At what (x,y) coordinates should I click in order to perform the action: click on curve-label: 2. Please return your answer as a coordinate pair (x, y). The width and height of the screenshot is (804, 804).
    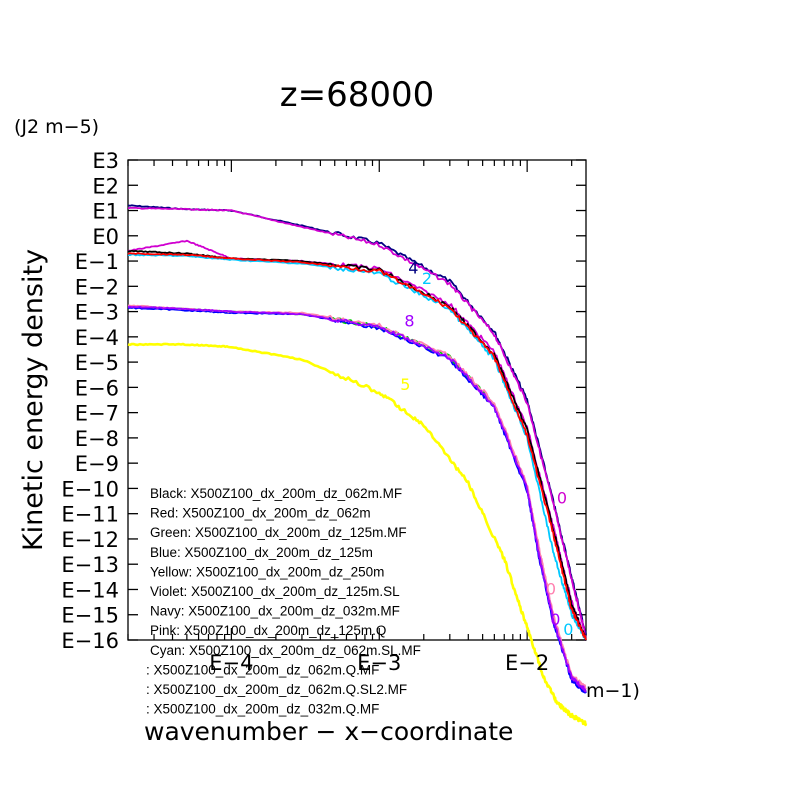
    Looking at the image, I should click on (427, 278).